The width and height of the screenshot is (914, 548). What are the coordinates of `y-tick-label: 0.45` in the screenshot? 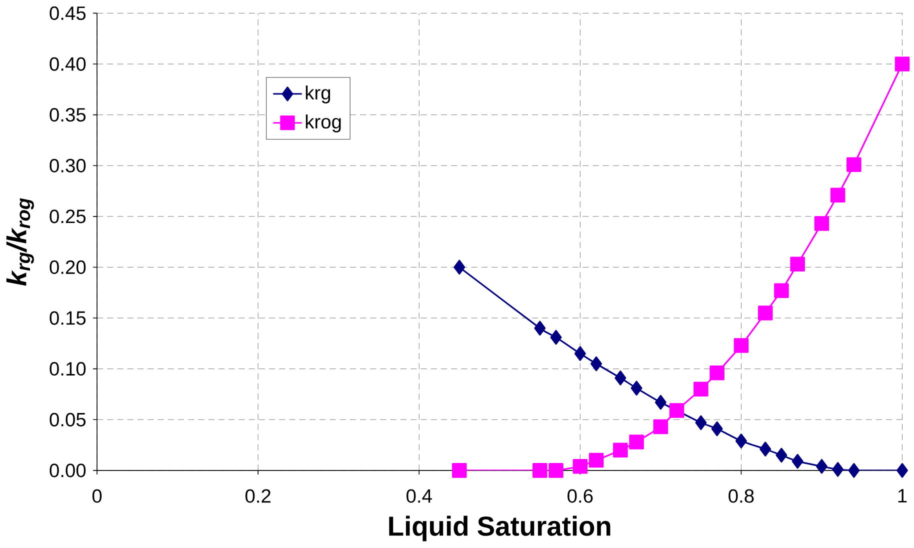 It's located at (68, 13).